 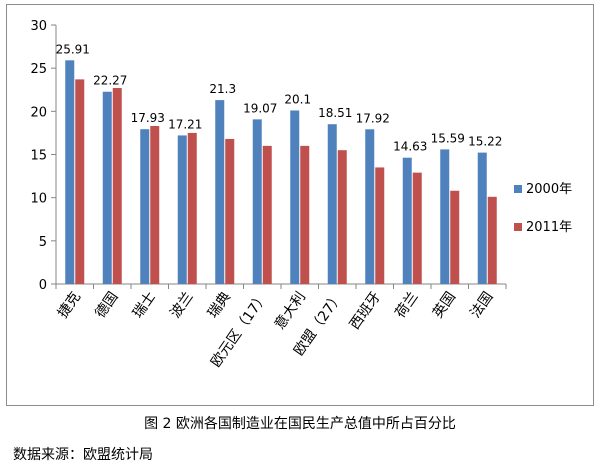 I want to click on data-label-2000: 17.21, so click(x=185, y=124).